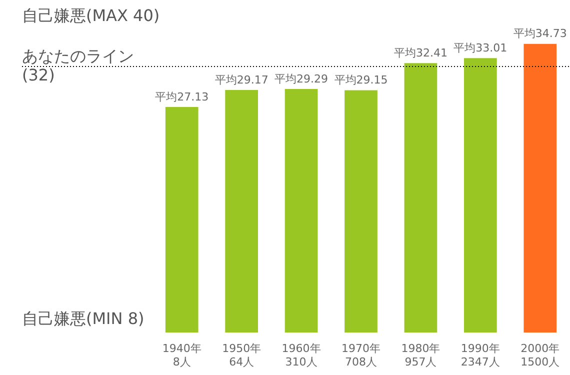  Describe the element at coordinates (480, 355) in the screenshot. I see `x-tick-label: 1990年 2347人` at that location.